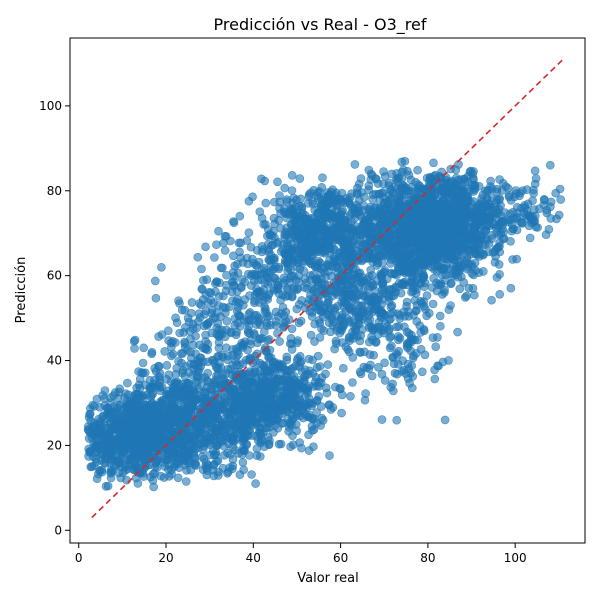 The height and width of the screenshot is (600, 600). I want to click on chart-title: Predicción vs Real - O3_ref, so click(320, 25).